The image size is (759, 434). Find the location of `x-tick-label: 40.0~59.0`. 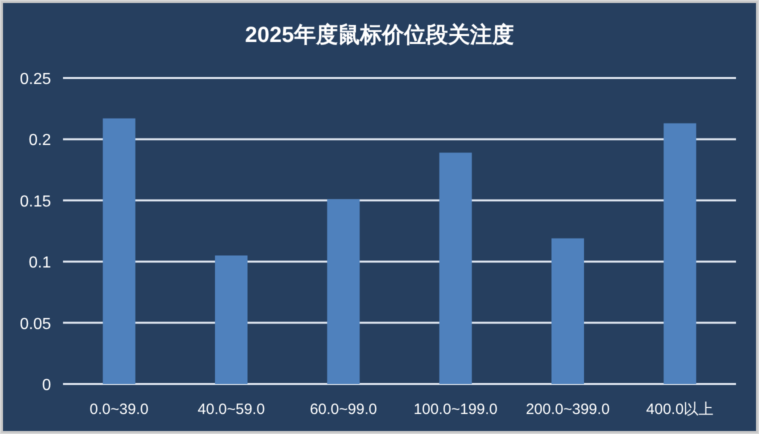

x-tick-label: 40.0~59.0 is located at coordinates (231, 409).